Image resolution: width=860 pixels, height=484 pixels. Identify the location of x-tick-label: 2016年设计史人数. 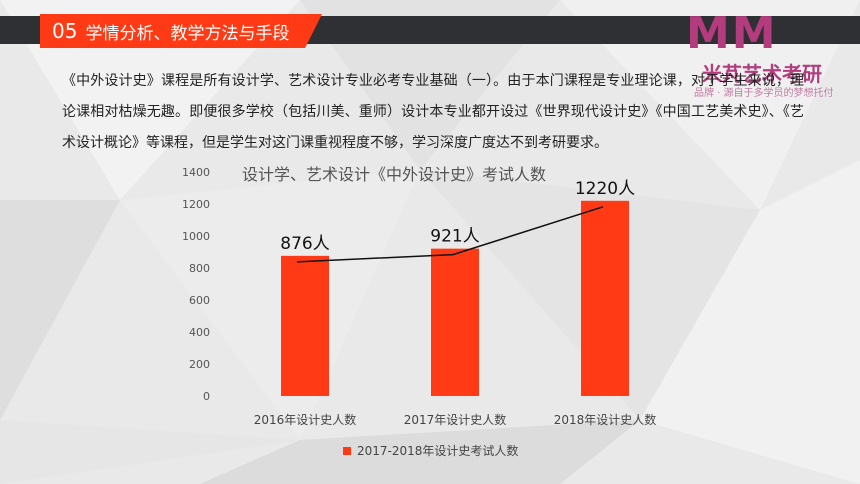
(305, 419).